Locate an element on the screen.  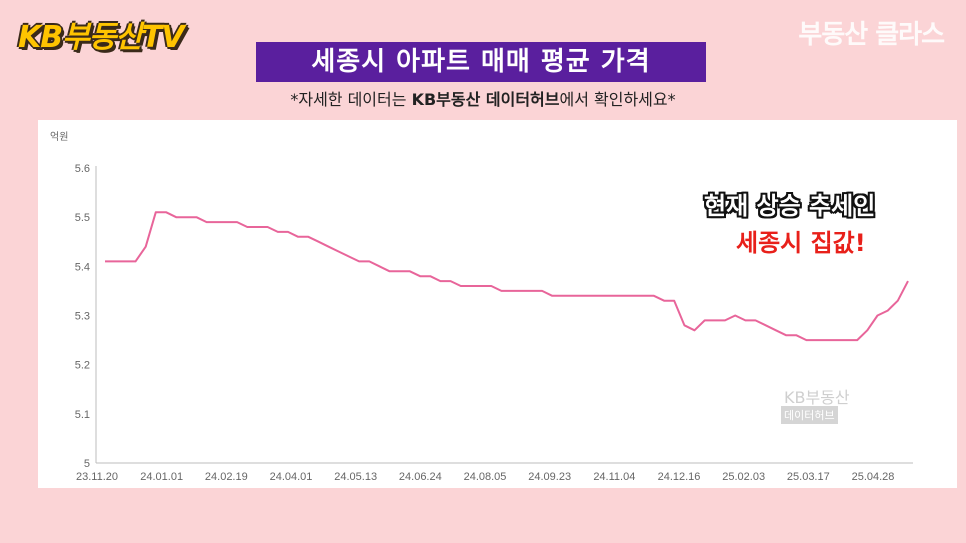
realestate-class-logo: 부동산 클라스 is located at coordinates (871, 35).